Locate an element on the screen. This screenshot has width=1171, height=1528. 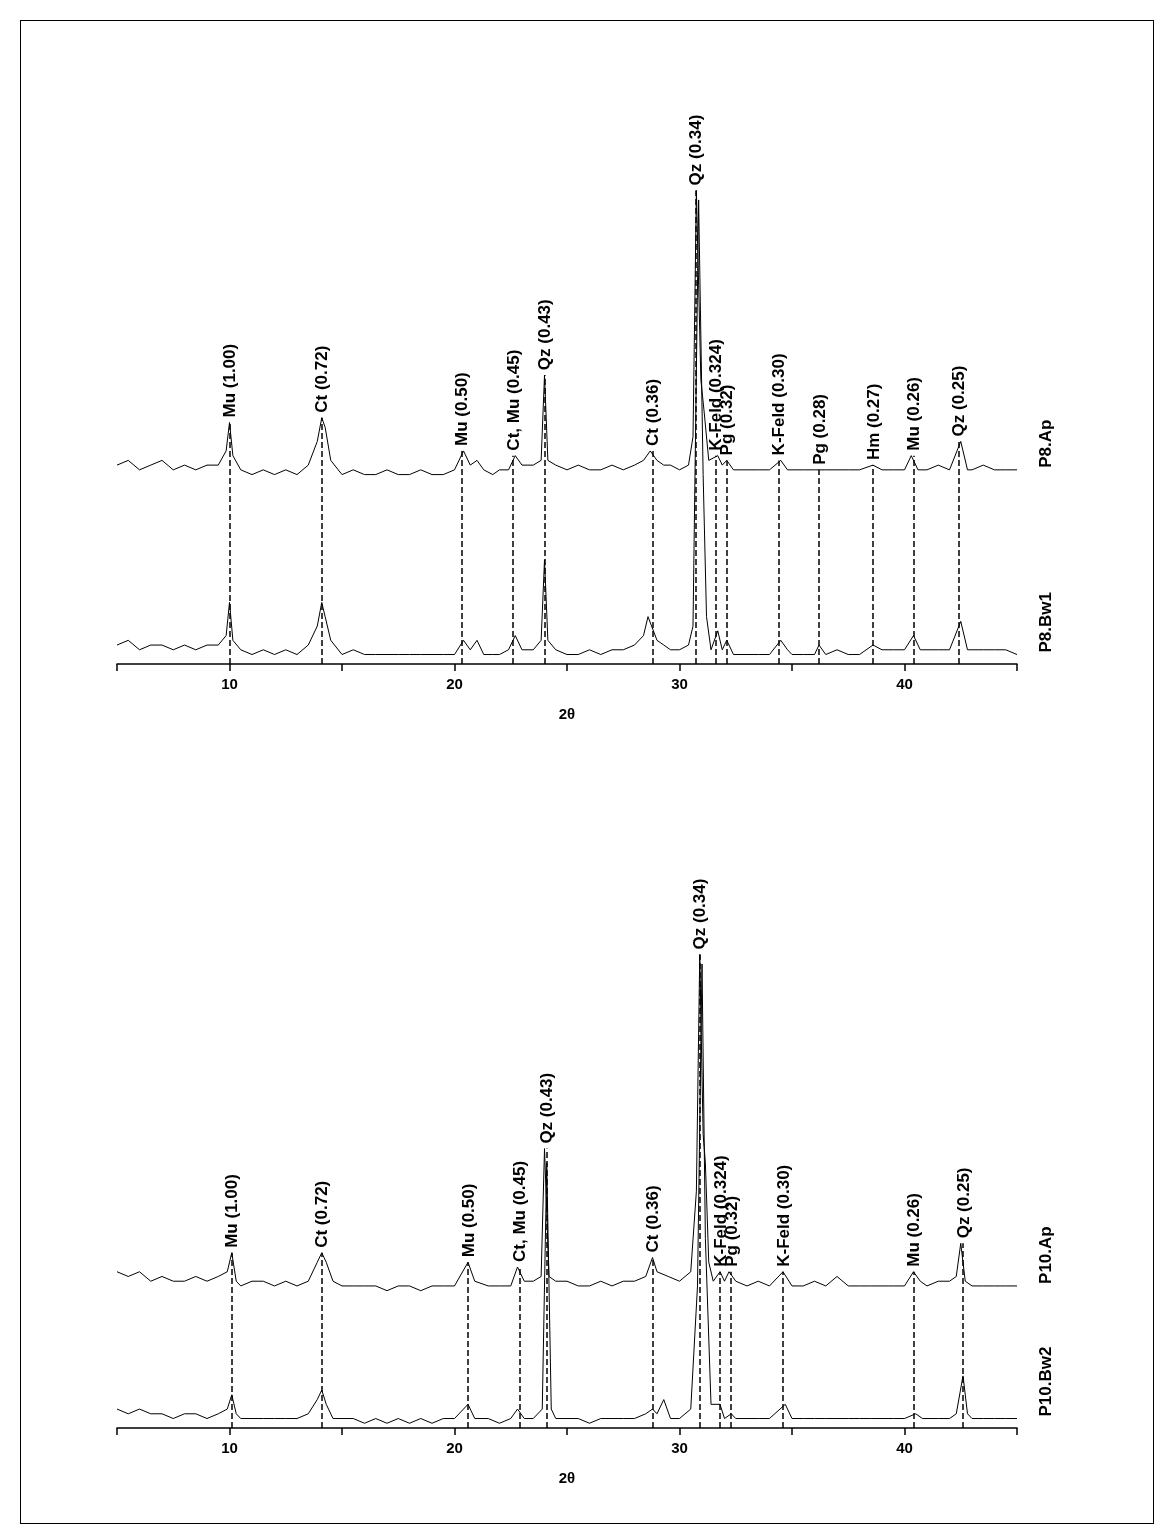
text: P10.Ap is located at coordinates (1045, 1255).